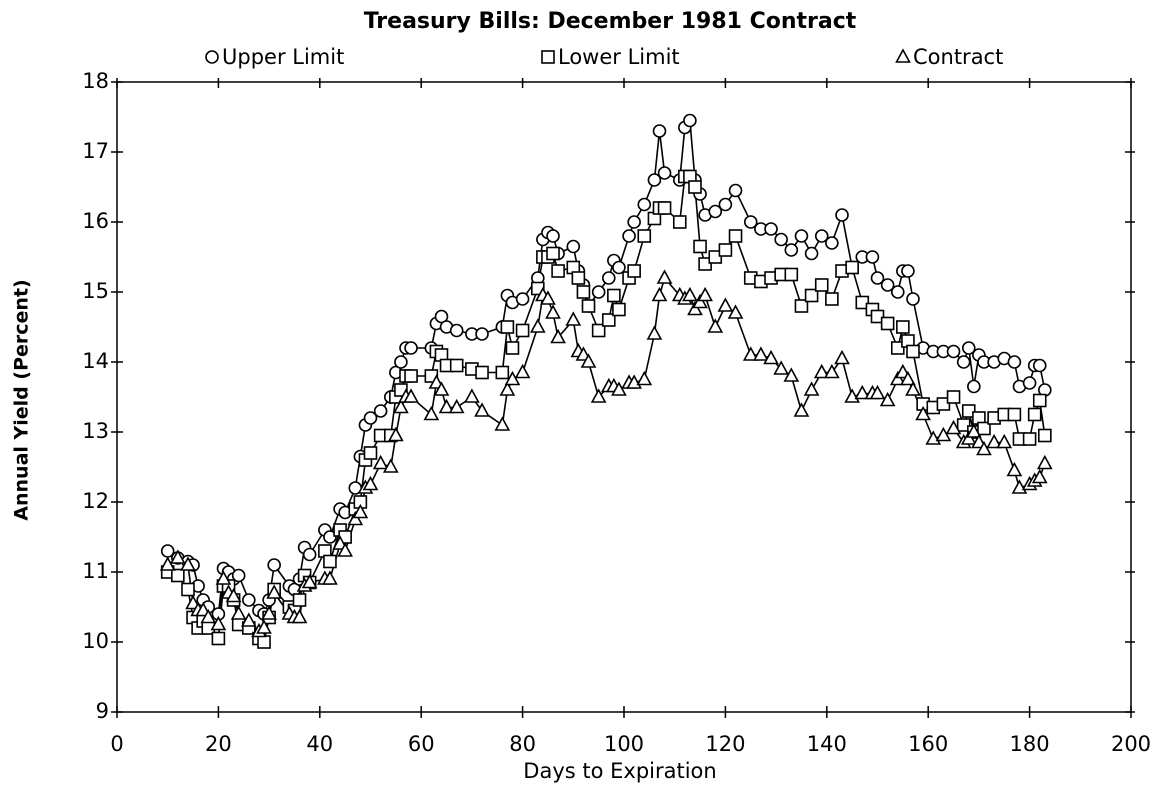 This screenshot has height=787, width=1153. Describe the element at coordinates (619, 771) in the screenshot. I see `x-axis-label: Days to Expiration` at that location.